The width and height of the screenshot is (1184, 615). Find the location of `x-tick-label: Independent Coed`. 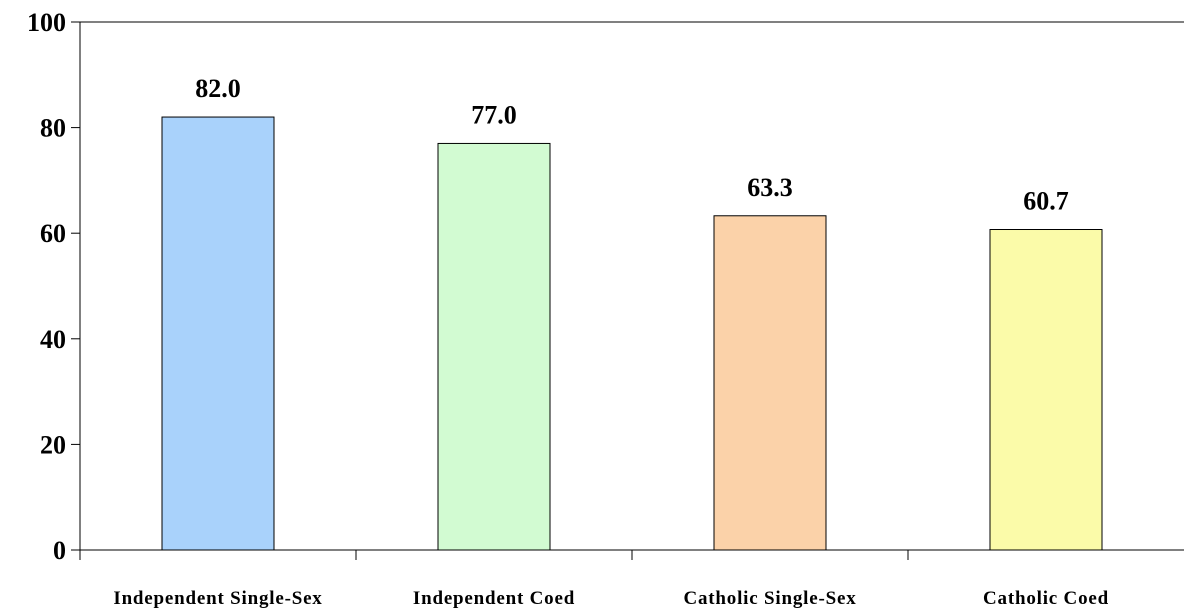

x-tick-label: Independent Coed is located at coordinates (494, 598).